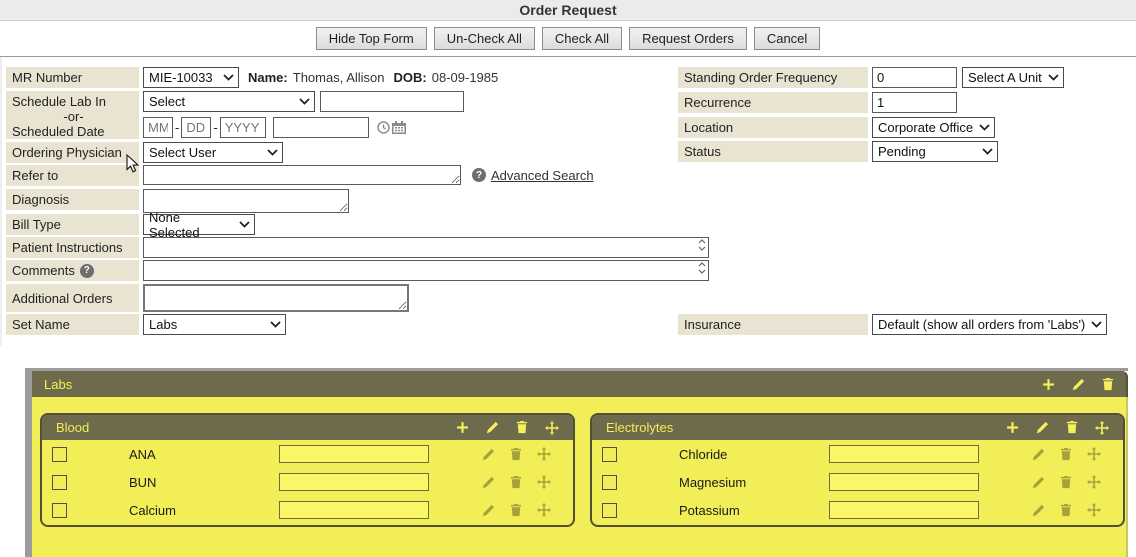  I want to click on clock-icon, so click(383, 127).